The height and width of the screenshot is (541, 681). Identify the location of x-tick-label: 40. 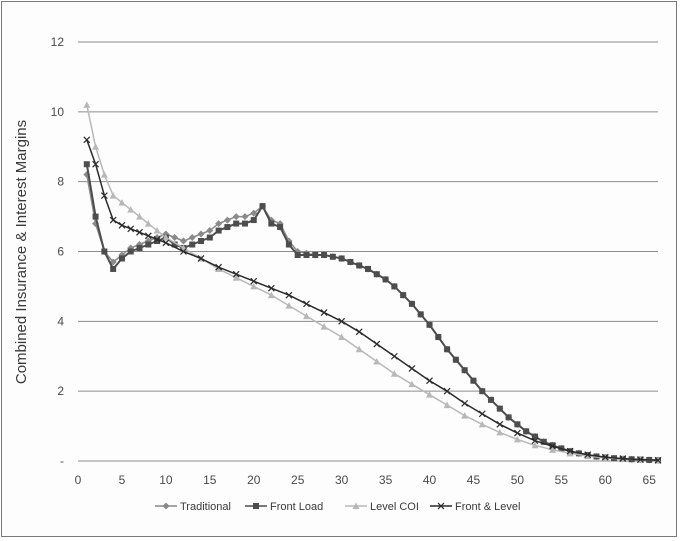
(430, 480).